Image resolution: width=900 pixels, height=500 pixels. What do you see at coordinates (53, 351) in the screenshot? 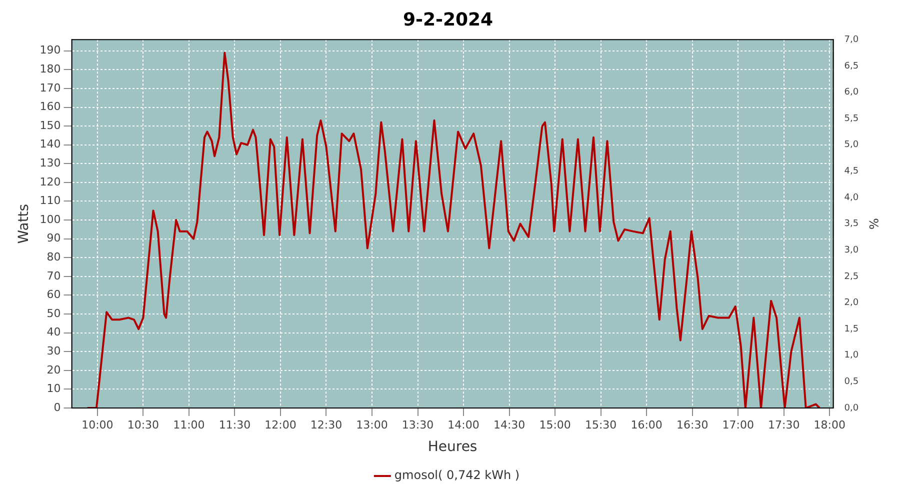
I see `y-tick-label: 30` at bounding box center [53, 351].